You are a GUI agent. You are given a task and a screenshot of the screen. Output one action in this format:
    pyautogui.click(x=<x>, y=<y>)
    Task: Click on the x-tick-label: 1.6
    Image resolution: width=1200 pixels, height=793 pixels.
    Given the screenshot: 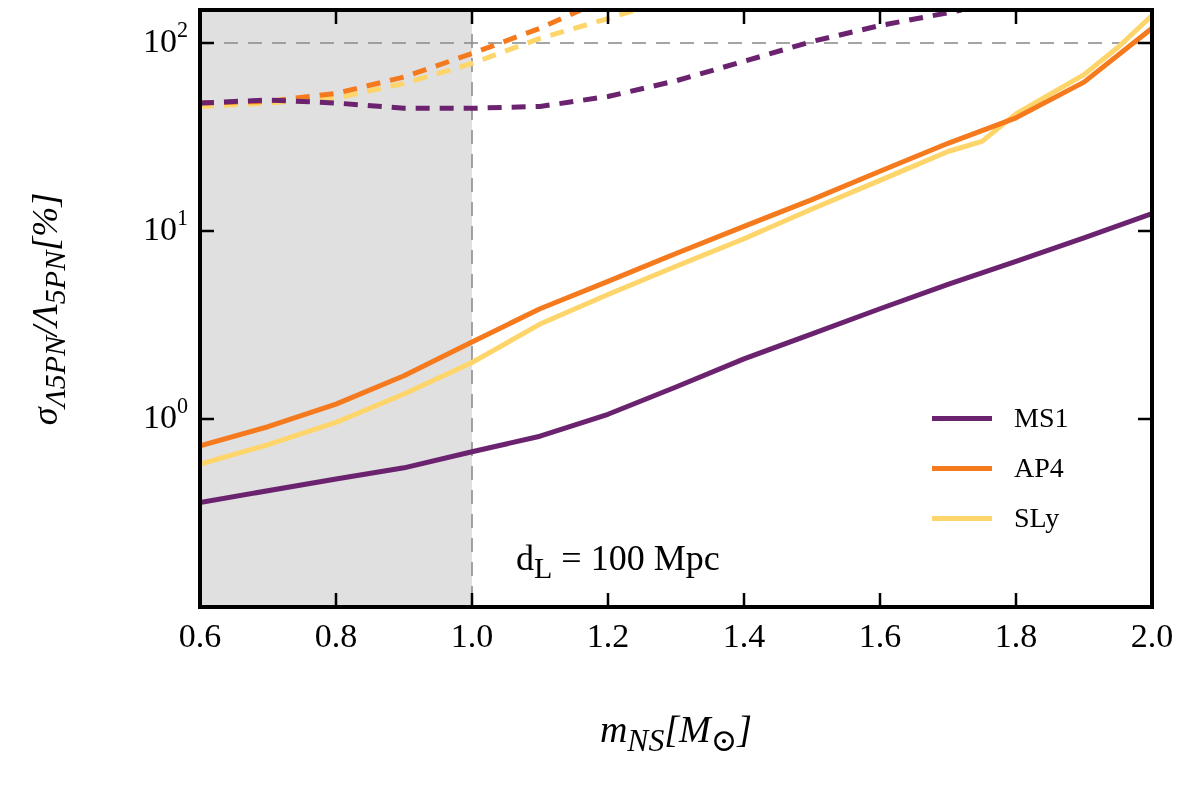 What is the action you would take?
    pyautogui.click(x=880, y=635)
    